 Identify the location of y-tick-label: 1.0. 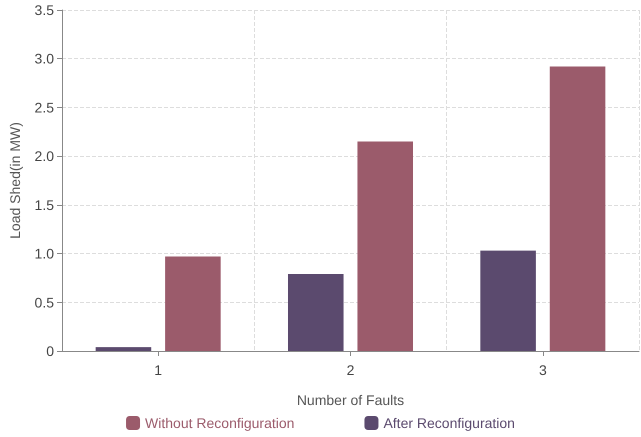
(44, 254).